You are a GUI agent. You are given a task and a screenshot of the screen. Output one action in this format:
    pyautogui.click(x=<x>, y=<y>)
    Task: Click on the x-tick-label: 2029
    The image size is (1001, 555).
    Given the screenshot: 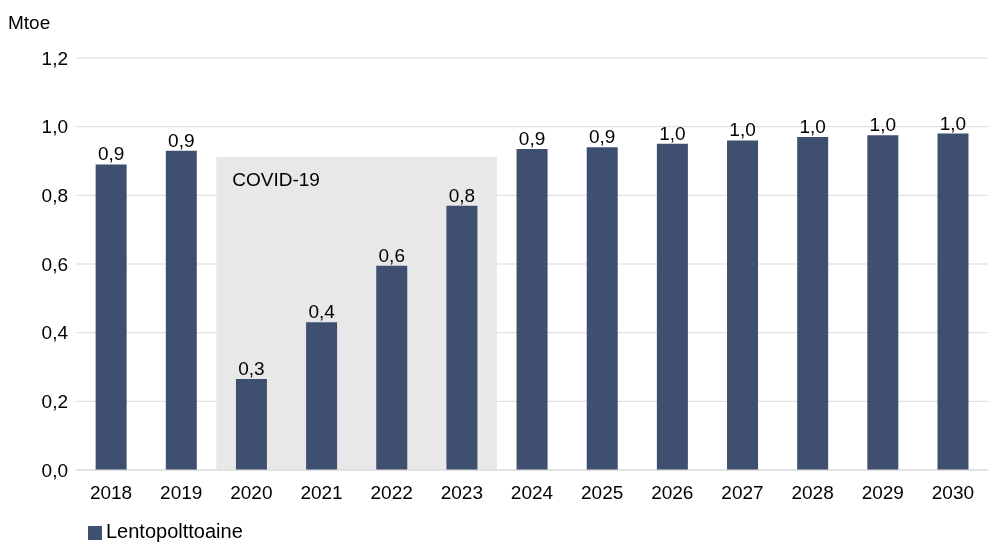 What is the action you would take?
    pyautogui.click(x=882, y=493)
    